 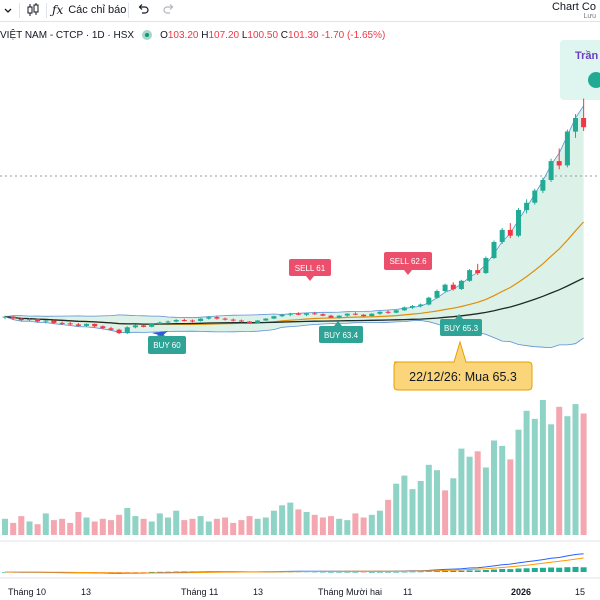 What do you see at coordinates (8, 10) in the screenshot?
I see `dropdown-chevron-icon` at bounding box center [8, 10].